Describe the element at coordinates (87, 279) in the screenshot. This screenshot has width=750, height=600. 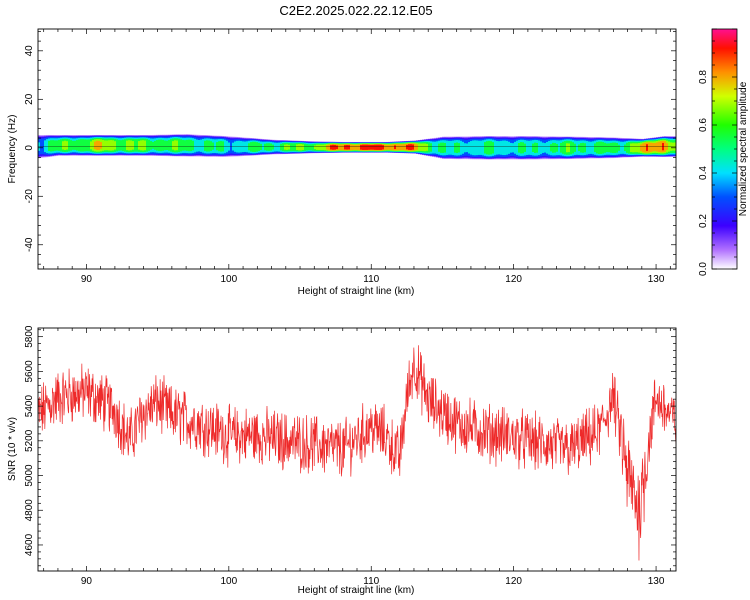
I see `spectrogram-xtick-label: 90` at that location.